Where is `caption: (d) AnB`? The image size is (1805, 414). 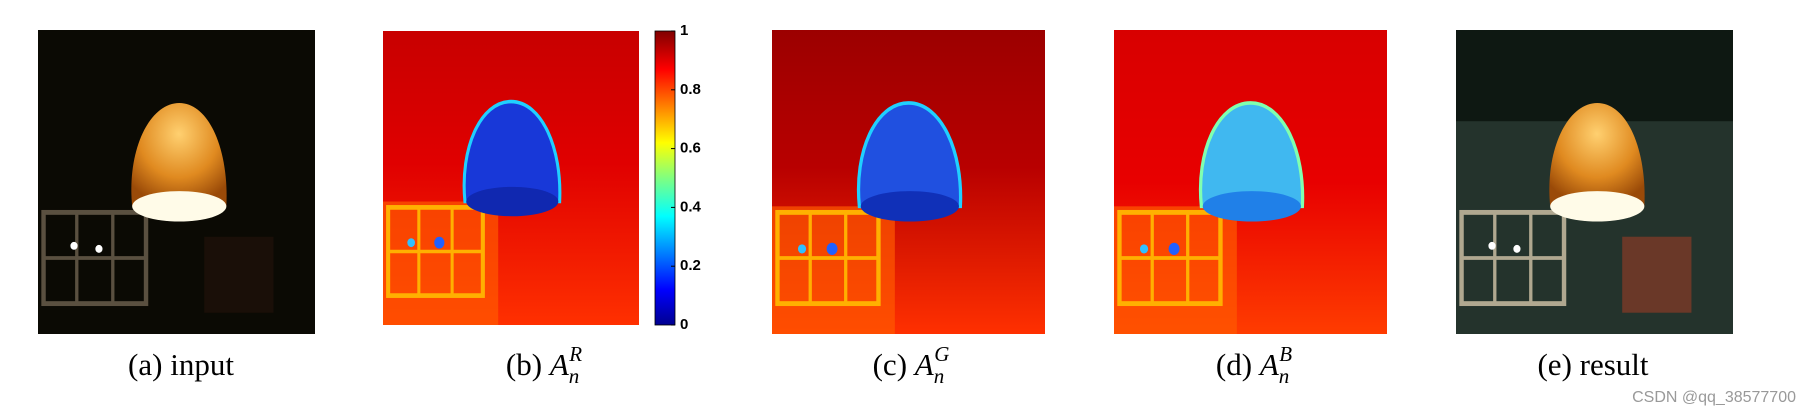 caption: (d) AnB is located at coordinates (1254, 365).